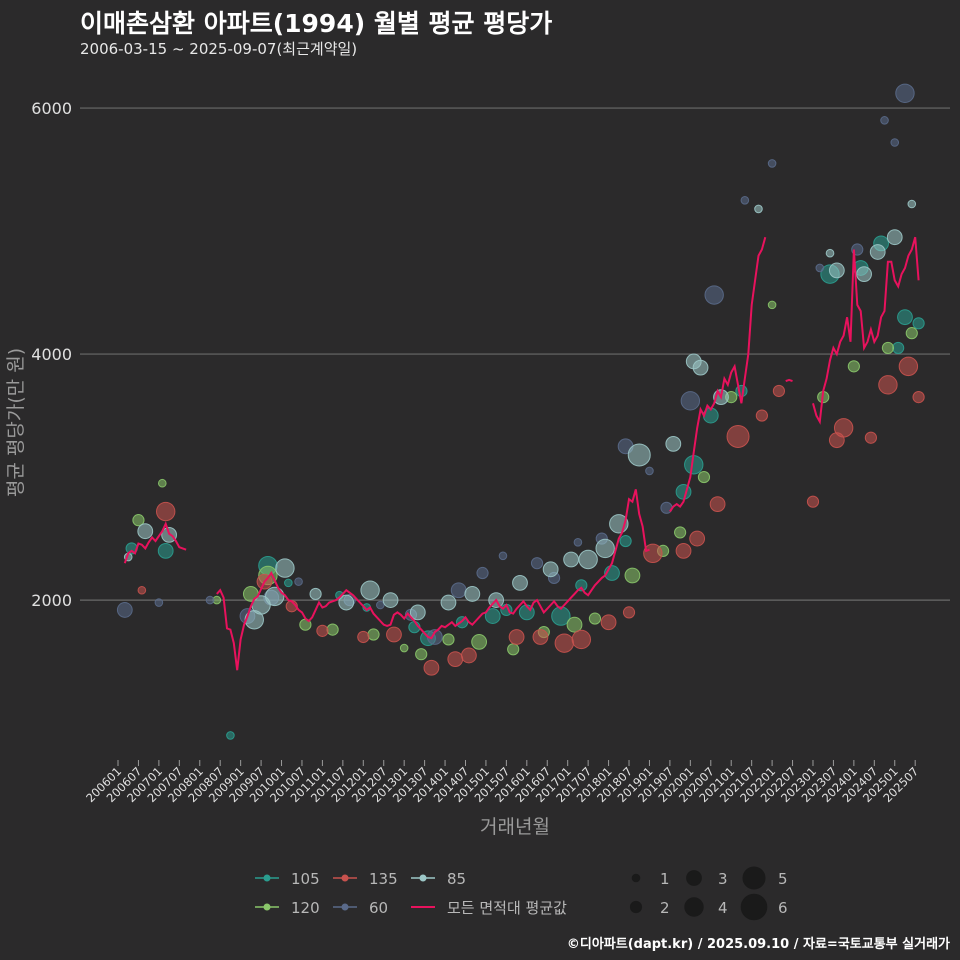 This screenshot has height=960, width=960. What do you see at coordinates (456, 879) in the screenshot?
I see `legend-label: 85` at bounding box center [456, 879].